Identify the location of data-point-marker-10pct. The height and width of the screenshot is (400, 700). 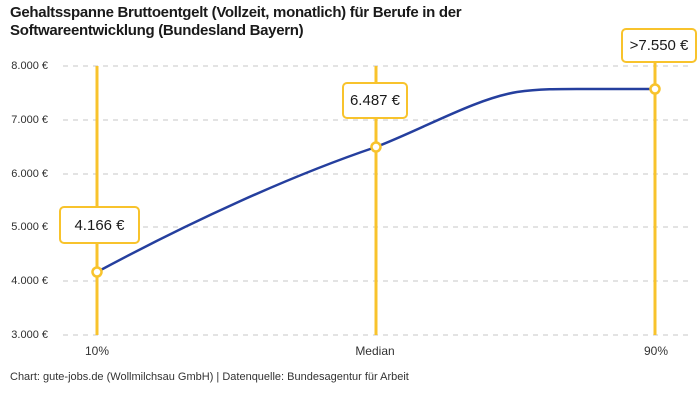
(97, 272).